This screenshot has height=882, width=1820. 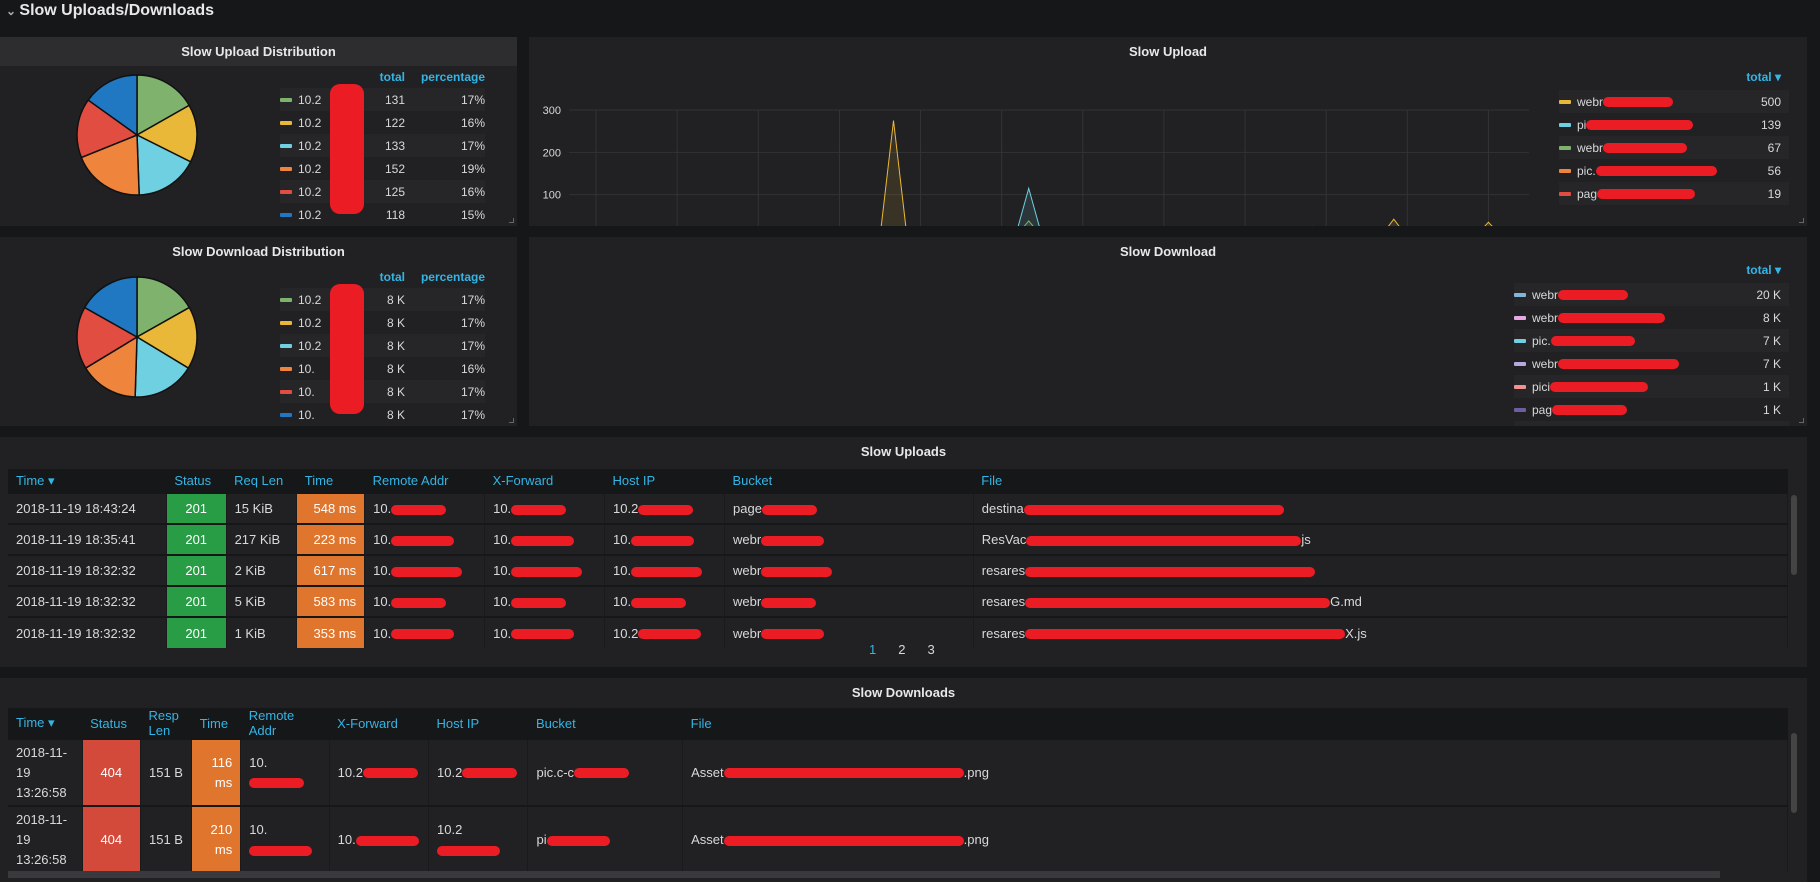 I want to click on page-link: 3, so click(x=931, y=649).